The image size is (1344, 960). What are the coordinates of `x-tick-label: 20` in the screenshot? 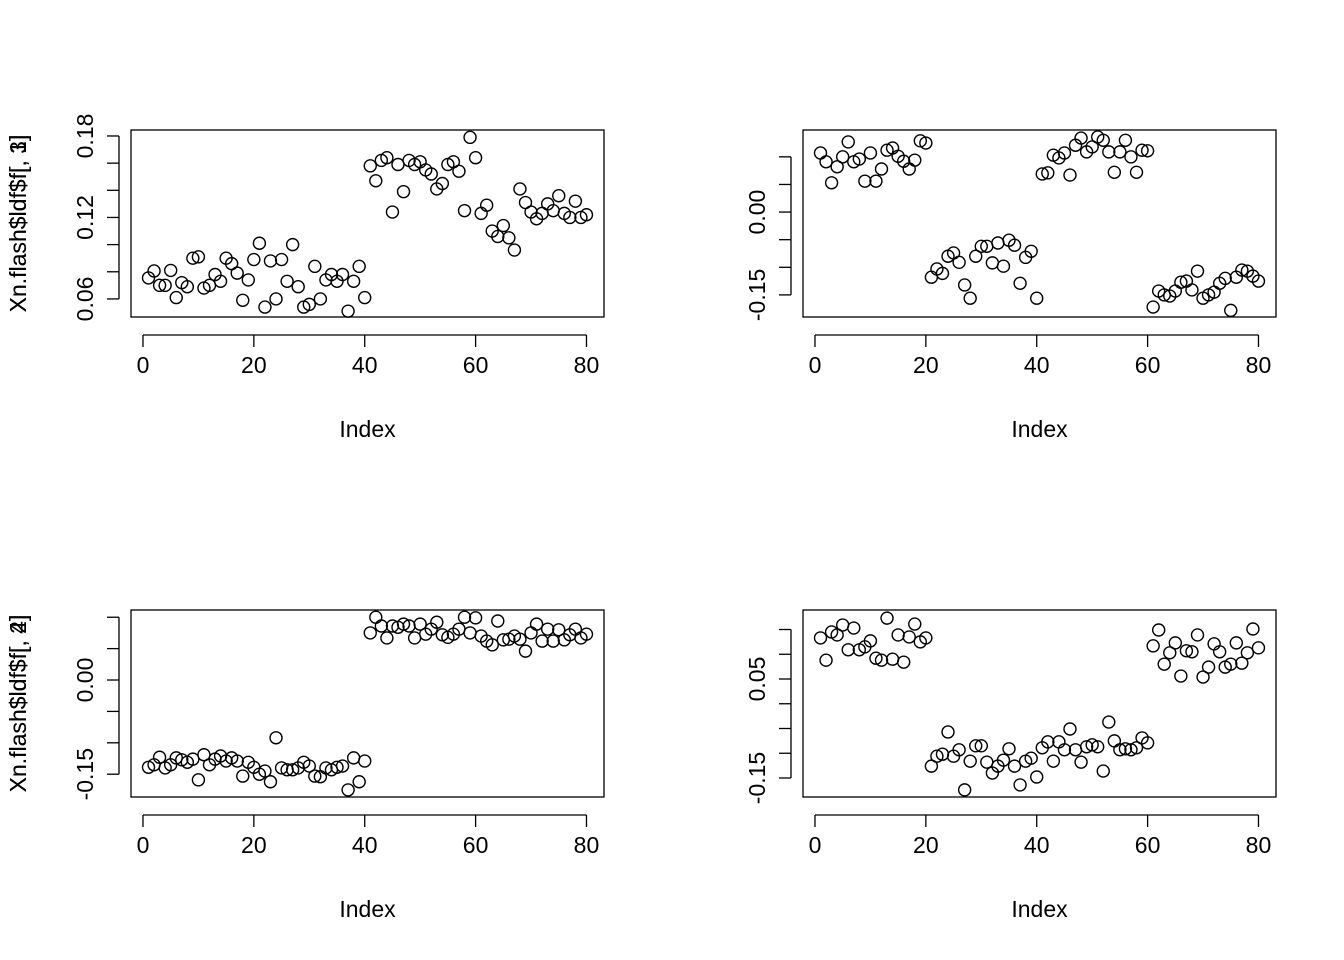 It's located at (254, 845).